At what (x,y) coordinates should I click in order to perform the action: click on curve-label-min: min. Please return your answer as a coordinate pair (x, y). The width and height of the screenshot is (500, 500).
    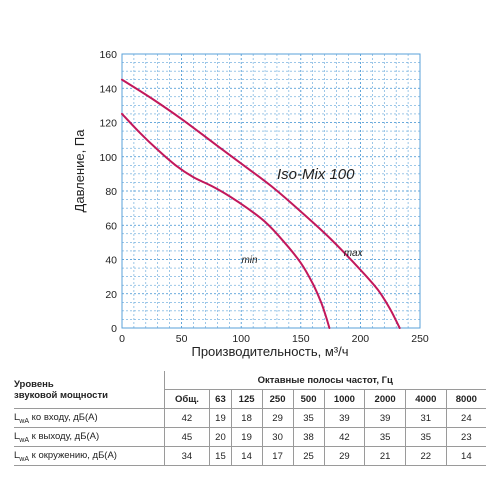
    Looking at the image, I should click on (249, 260).